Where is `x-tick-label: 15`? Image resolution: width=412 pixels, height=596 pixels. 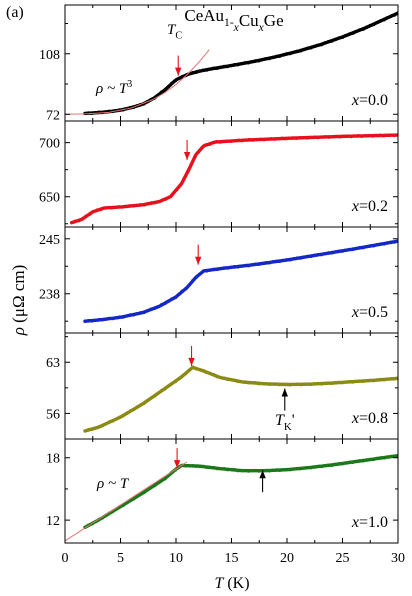
x-tick-label: 15 is located at coordinates (232, 558).